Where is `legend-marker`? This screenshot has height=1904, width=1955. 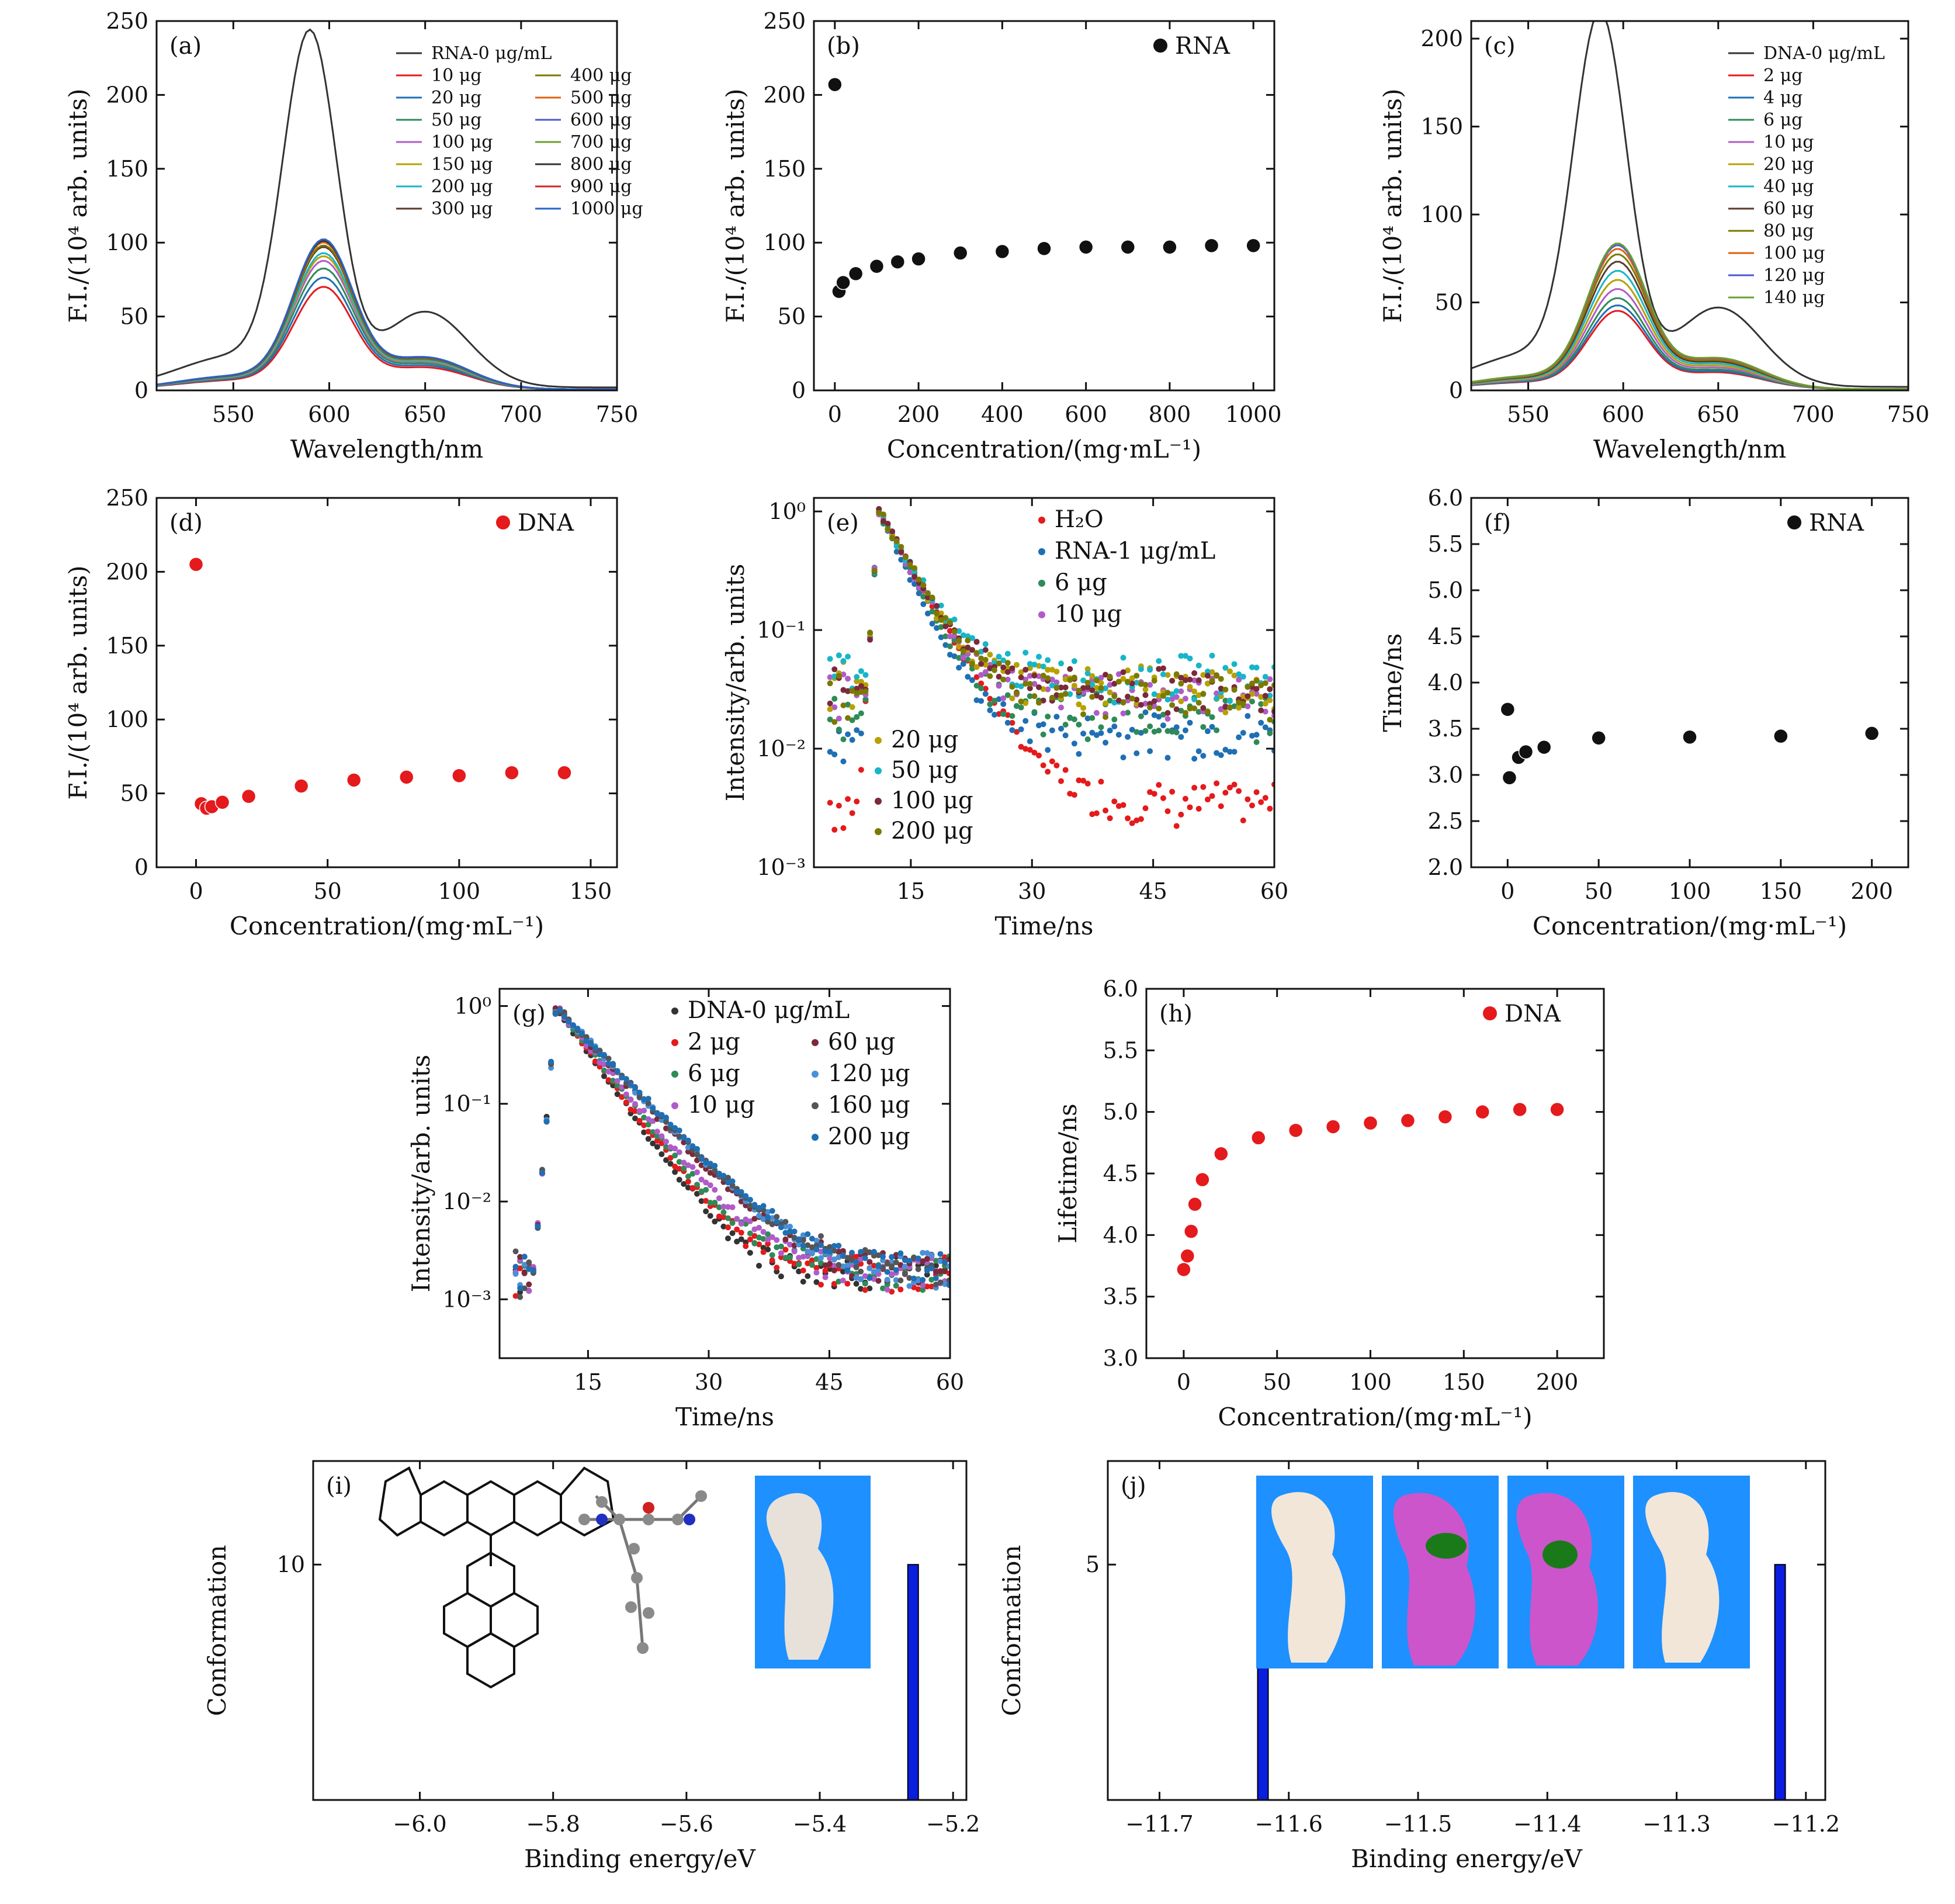
legend-marker is located at coordinates (879, 831).